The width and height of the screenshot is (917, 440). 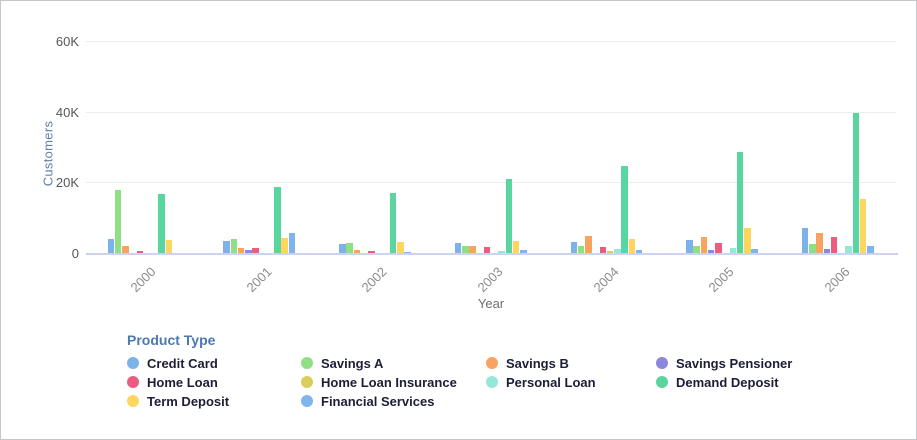 What do you see at coordinates (407, 252) in the screenshot?
I see `bar-financial-services-2002` at bounding box center [407, 252].